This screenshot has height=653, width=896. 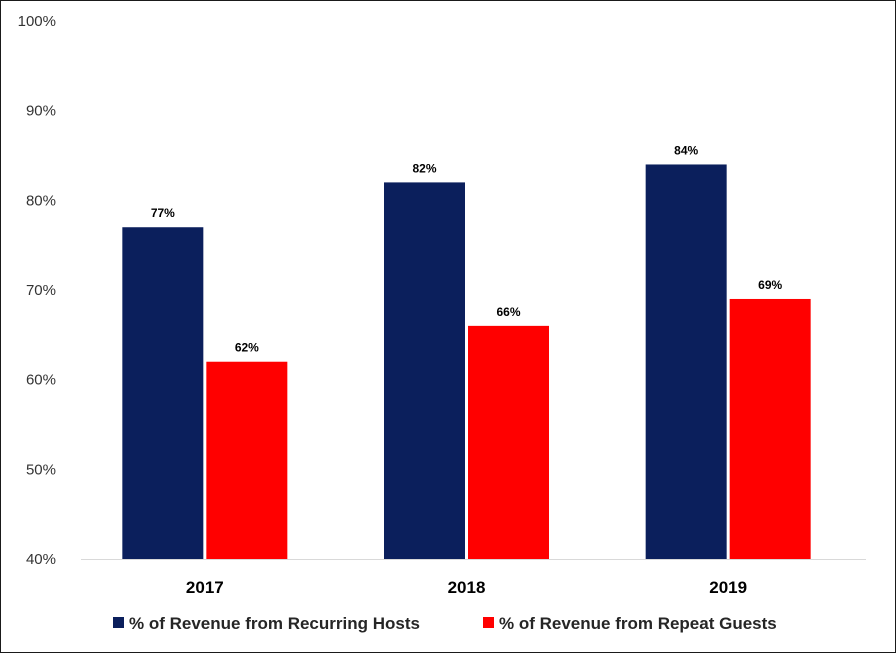 What do you see at coordinates (41, 469) in the screenshot?
I see `y-tick-label: 50%` at bounding box center [41, 469].